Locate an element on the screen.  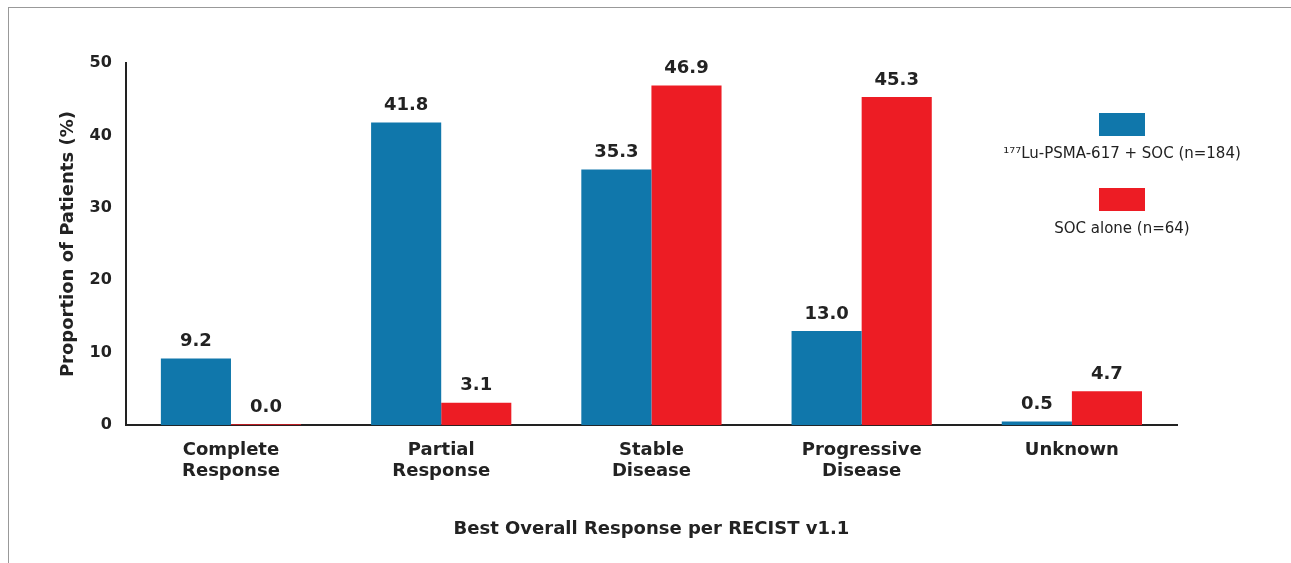
y-axis-title: Proportion of Patients (%) is located at coordinates (67, 244).